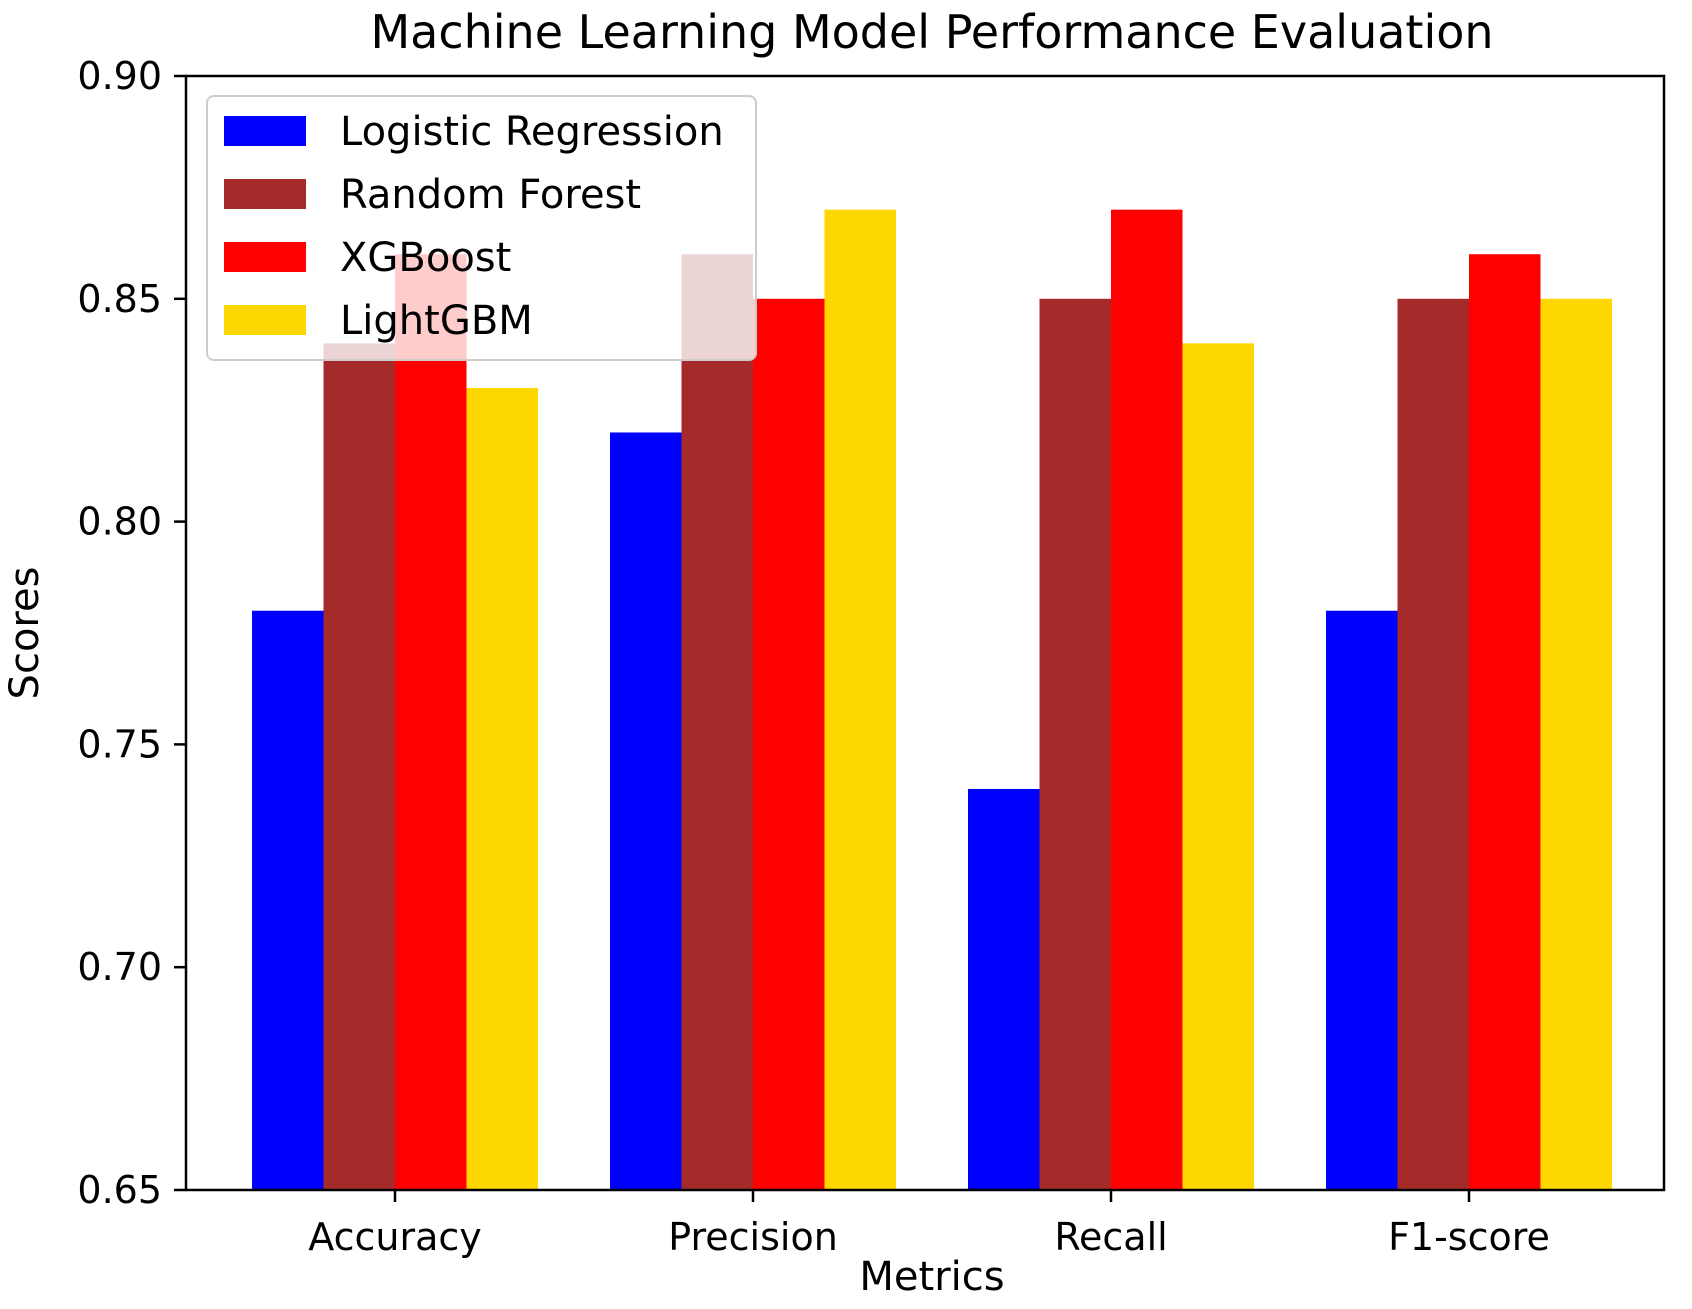  What do you see at coordinates (931, 1277) in the screenshot?
I see `x-axis-label: Metrics` at bounding box center [931, 1277].